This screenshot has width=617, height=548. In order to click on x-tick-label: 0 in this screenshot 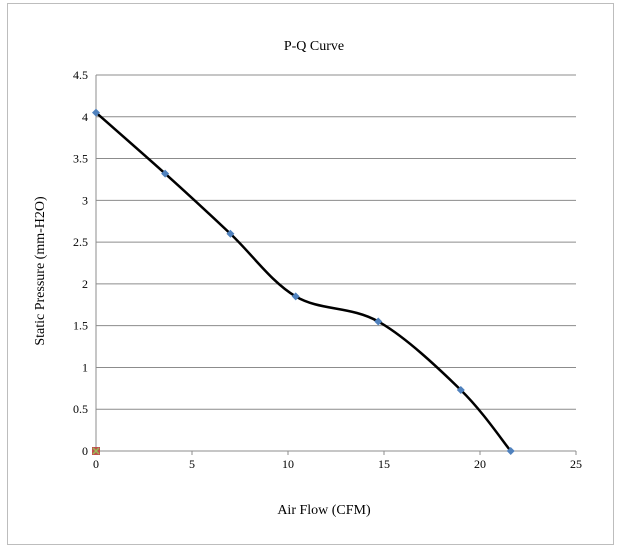, I will do `click(96, 464)`.